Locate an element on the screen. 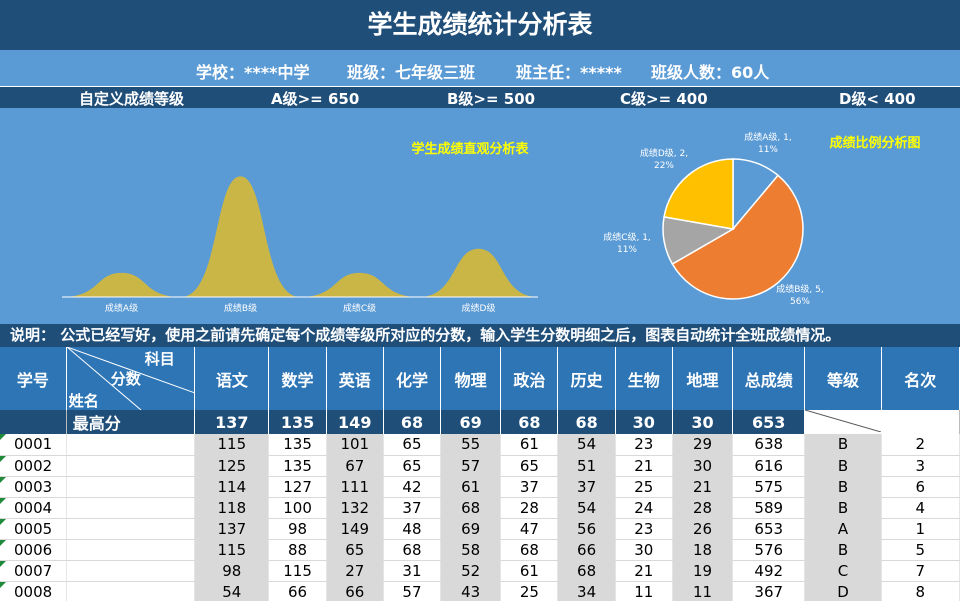 The height and width of the screenshot is (601, 960). rank-cell: 4 is located at coordinates (920, 508).